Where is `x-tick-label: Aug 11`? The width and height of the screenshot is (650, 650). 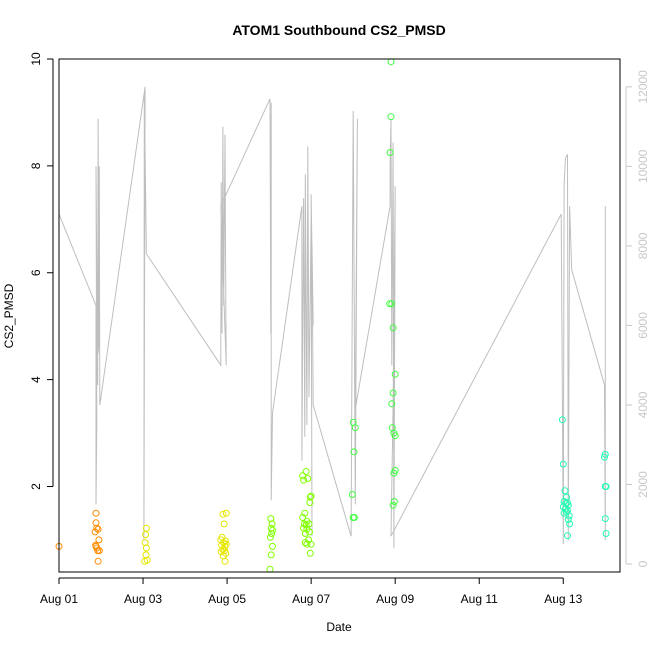
x-tick-label: Aug 11 is located at coordinates (479, 599).